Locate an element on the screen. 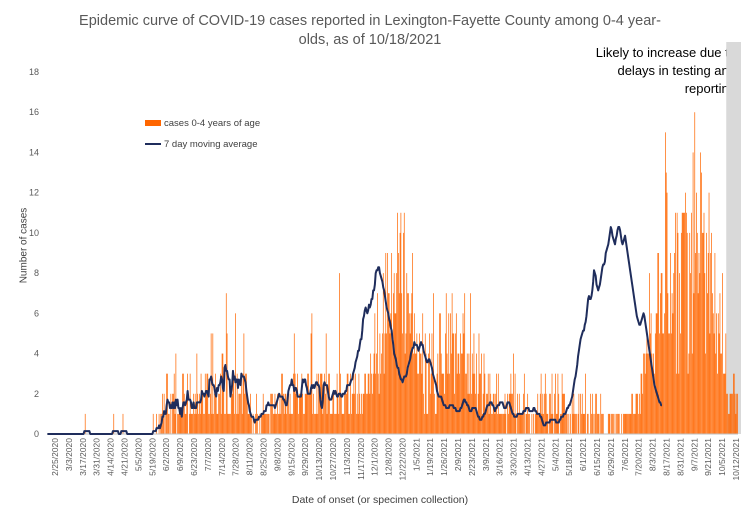 This screenshot has width=746, height=518. x-tick-label: 8/3/2021 is located at coordinates (653, 454).